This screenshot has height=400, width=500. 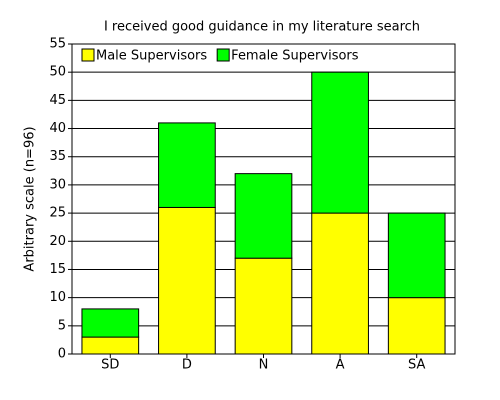 I want to click on legend-label: Male Supervisors, so click(x=151, y=56).